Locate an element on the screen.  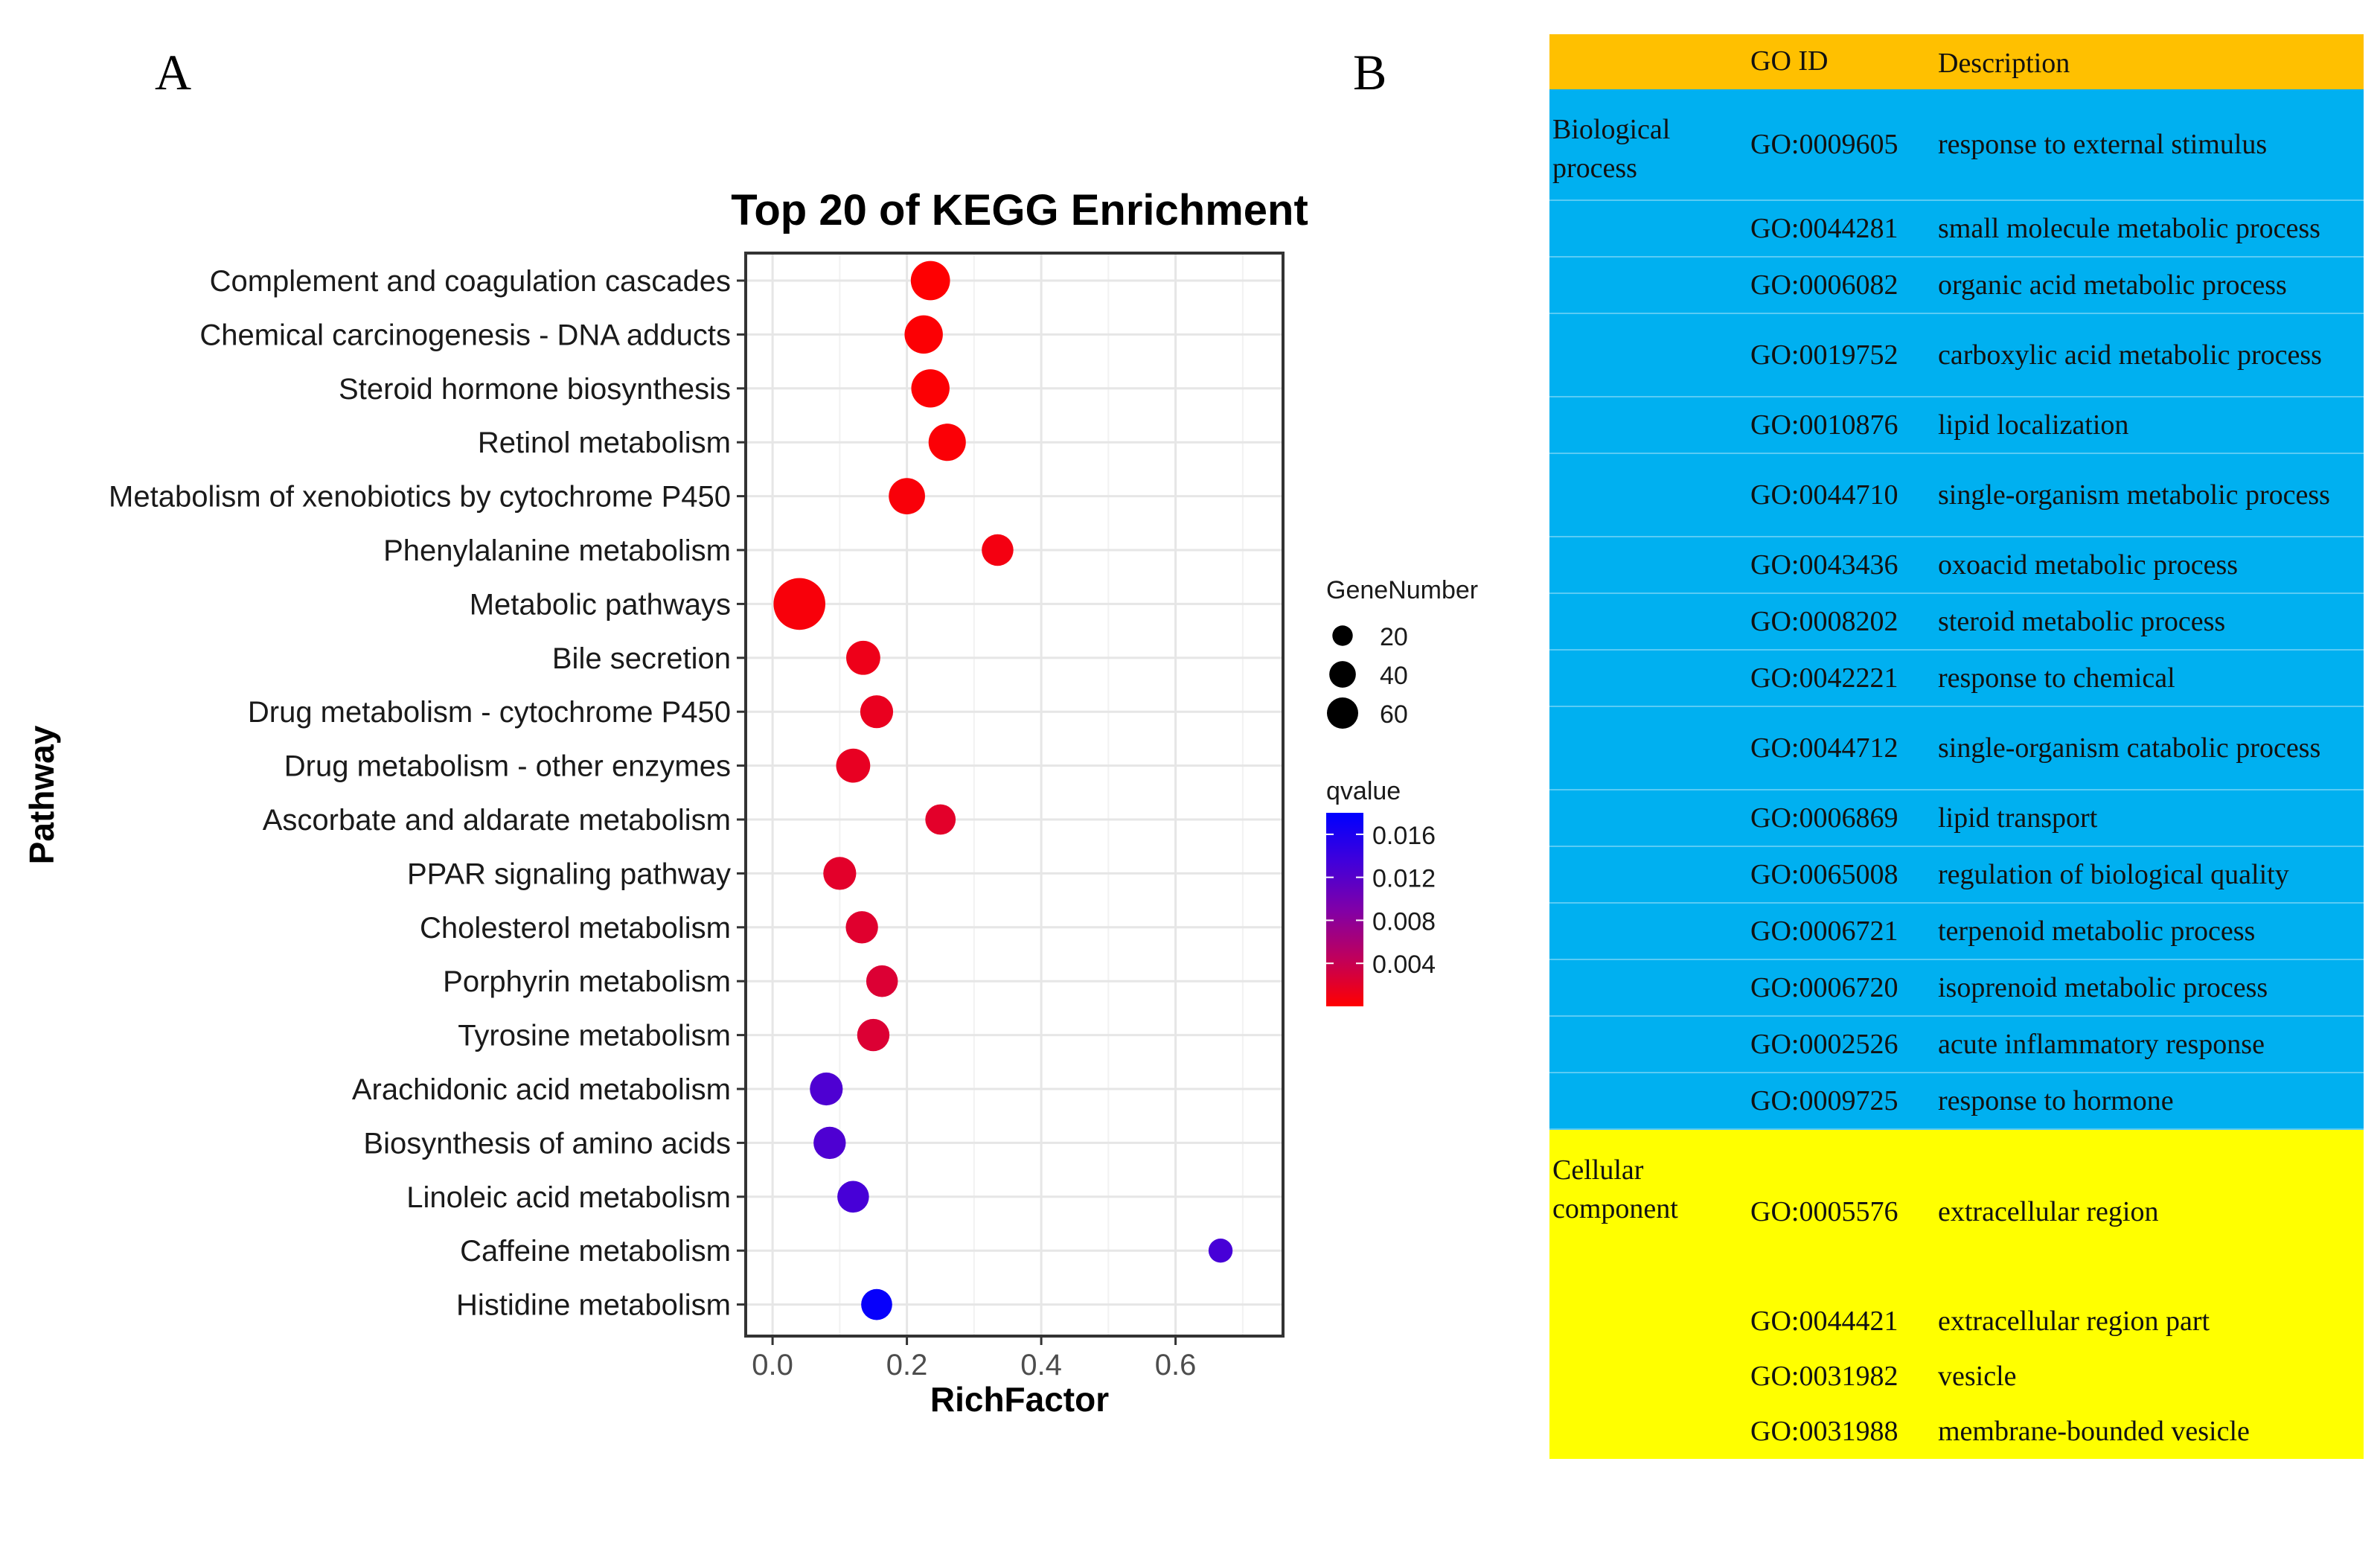
go-table-row: GO:0006721 terpenoid metabolic process is located at coordinates (1956, 932).